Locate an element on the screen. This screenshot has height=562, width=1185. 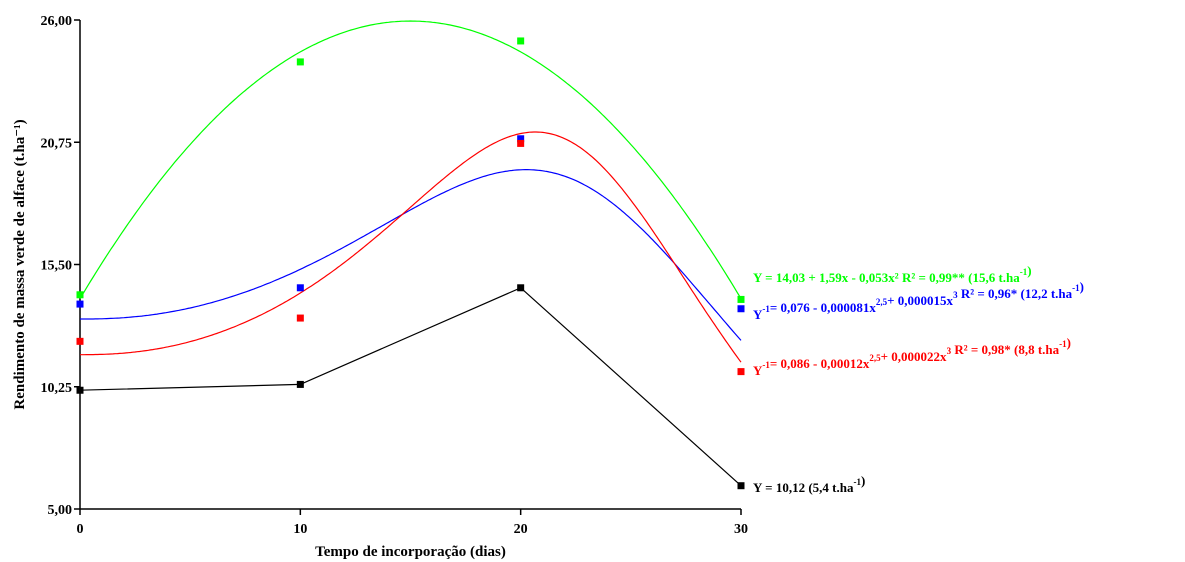
y-tick-label: 5,00 is located at coordinates (60, 510).